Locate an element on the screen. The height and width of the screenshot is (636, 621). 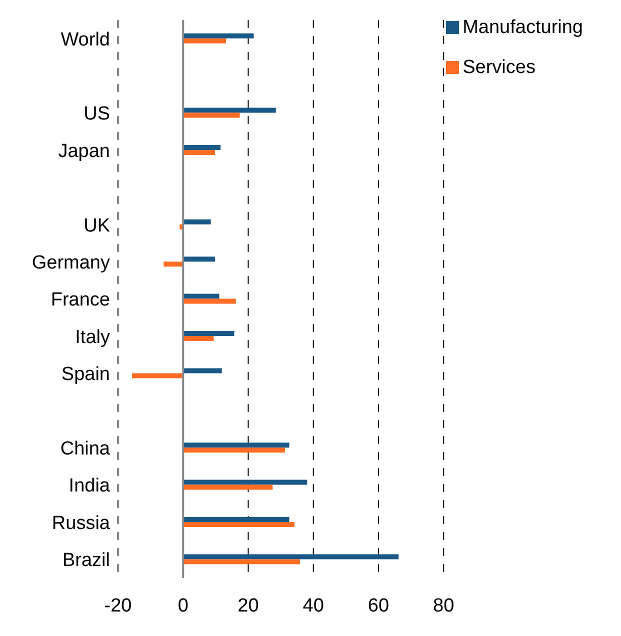
y-tick-label: US is located at coordinates (97, 114).